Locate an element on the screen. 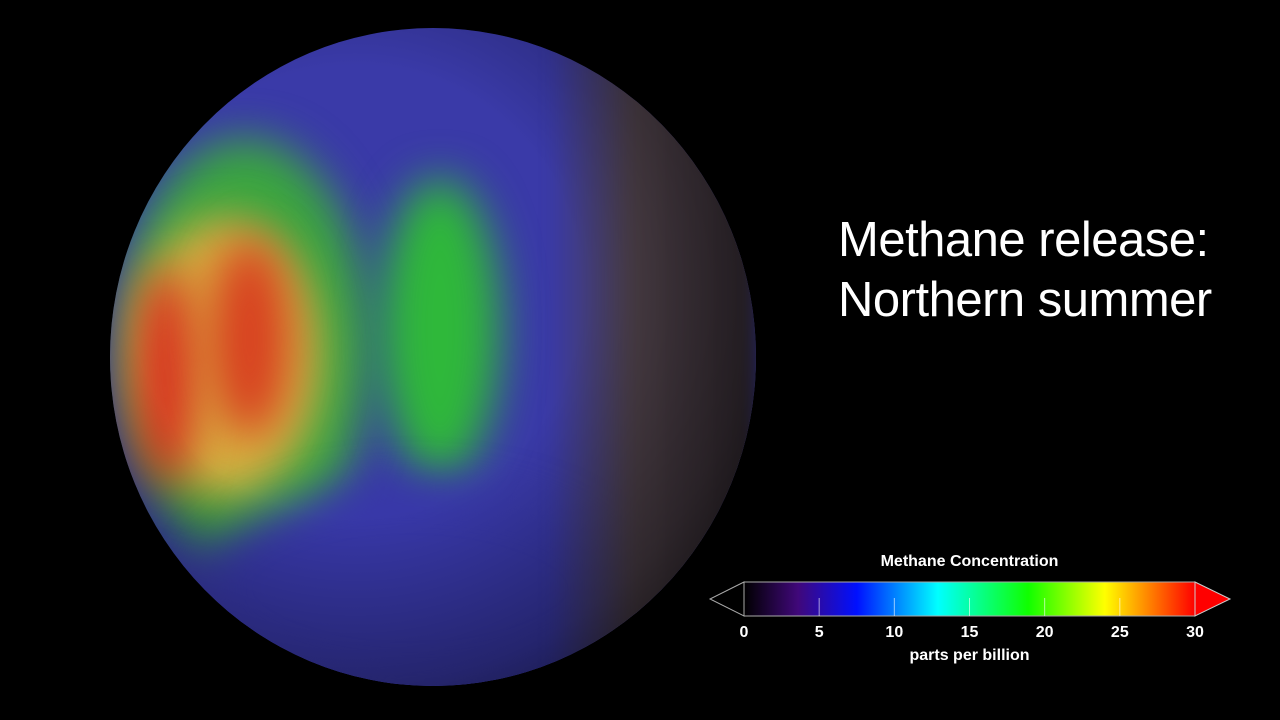  colorbar-tick-label: 10 is located at coordinates (894, 632).